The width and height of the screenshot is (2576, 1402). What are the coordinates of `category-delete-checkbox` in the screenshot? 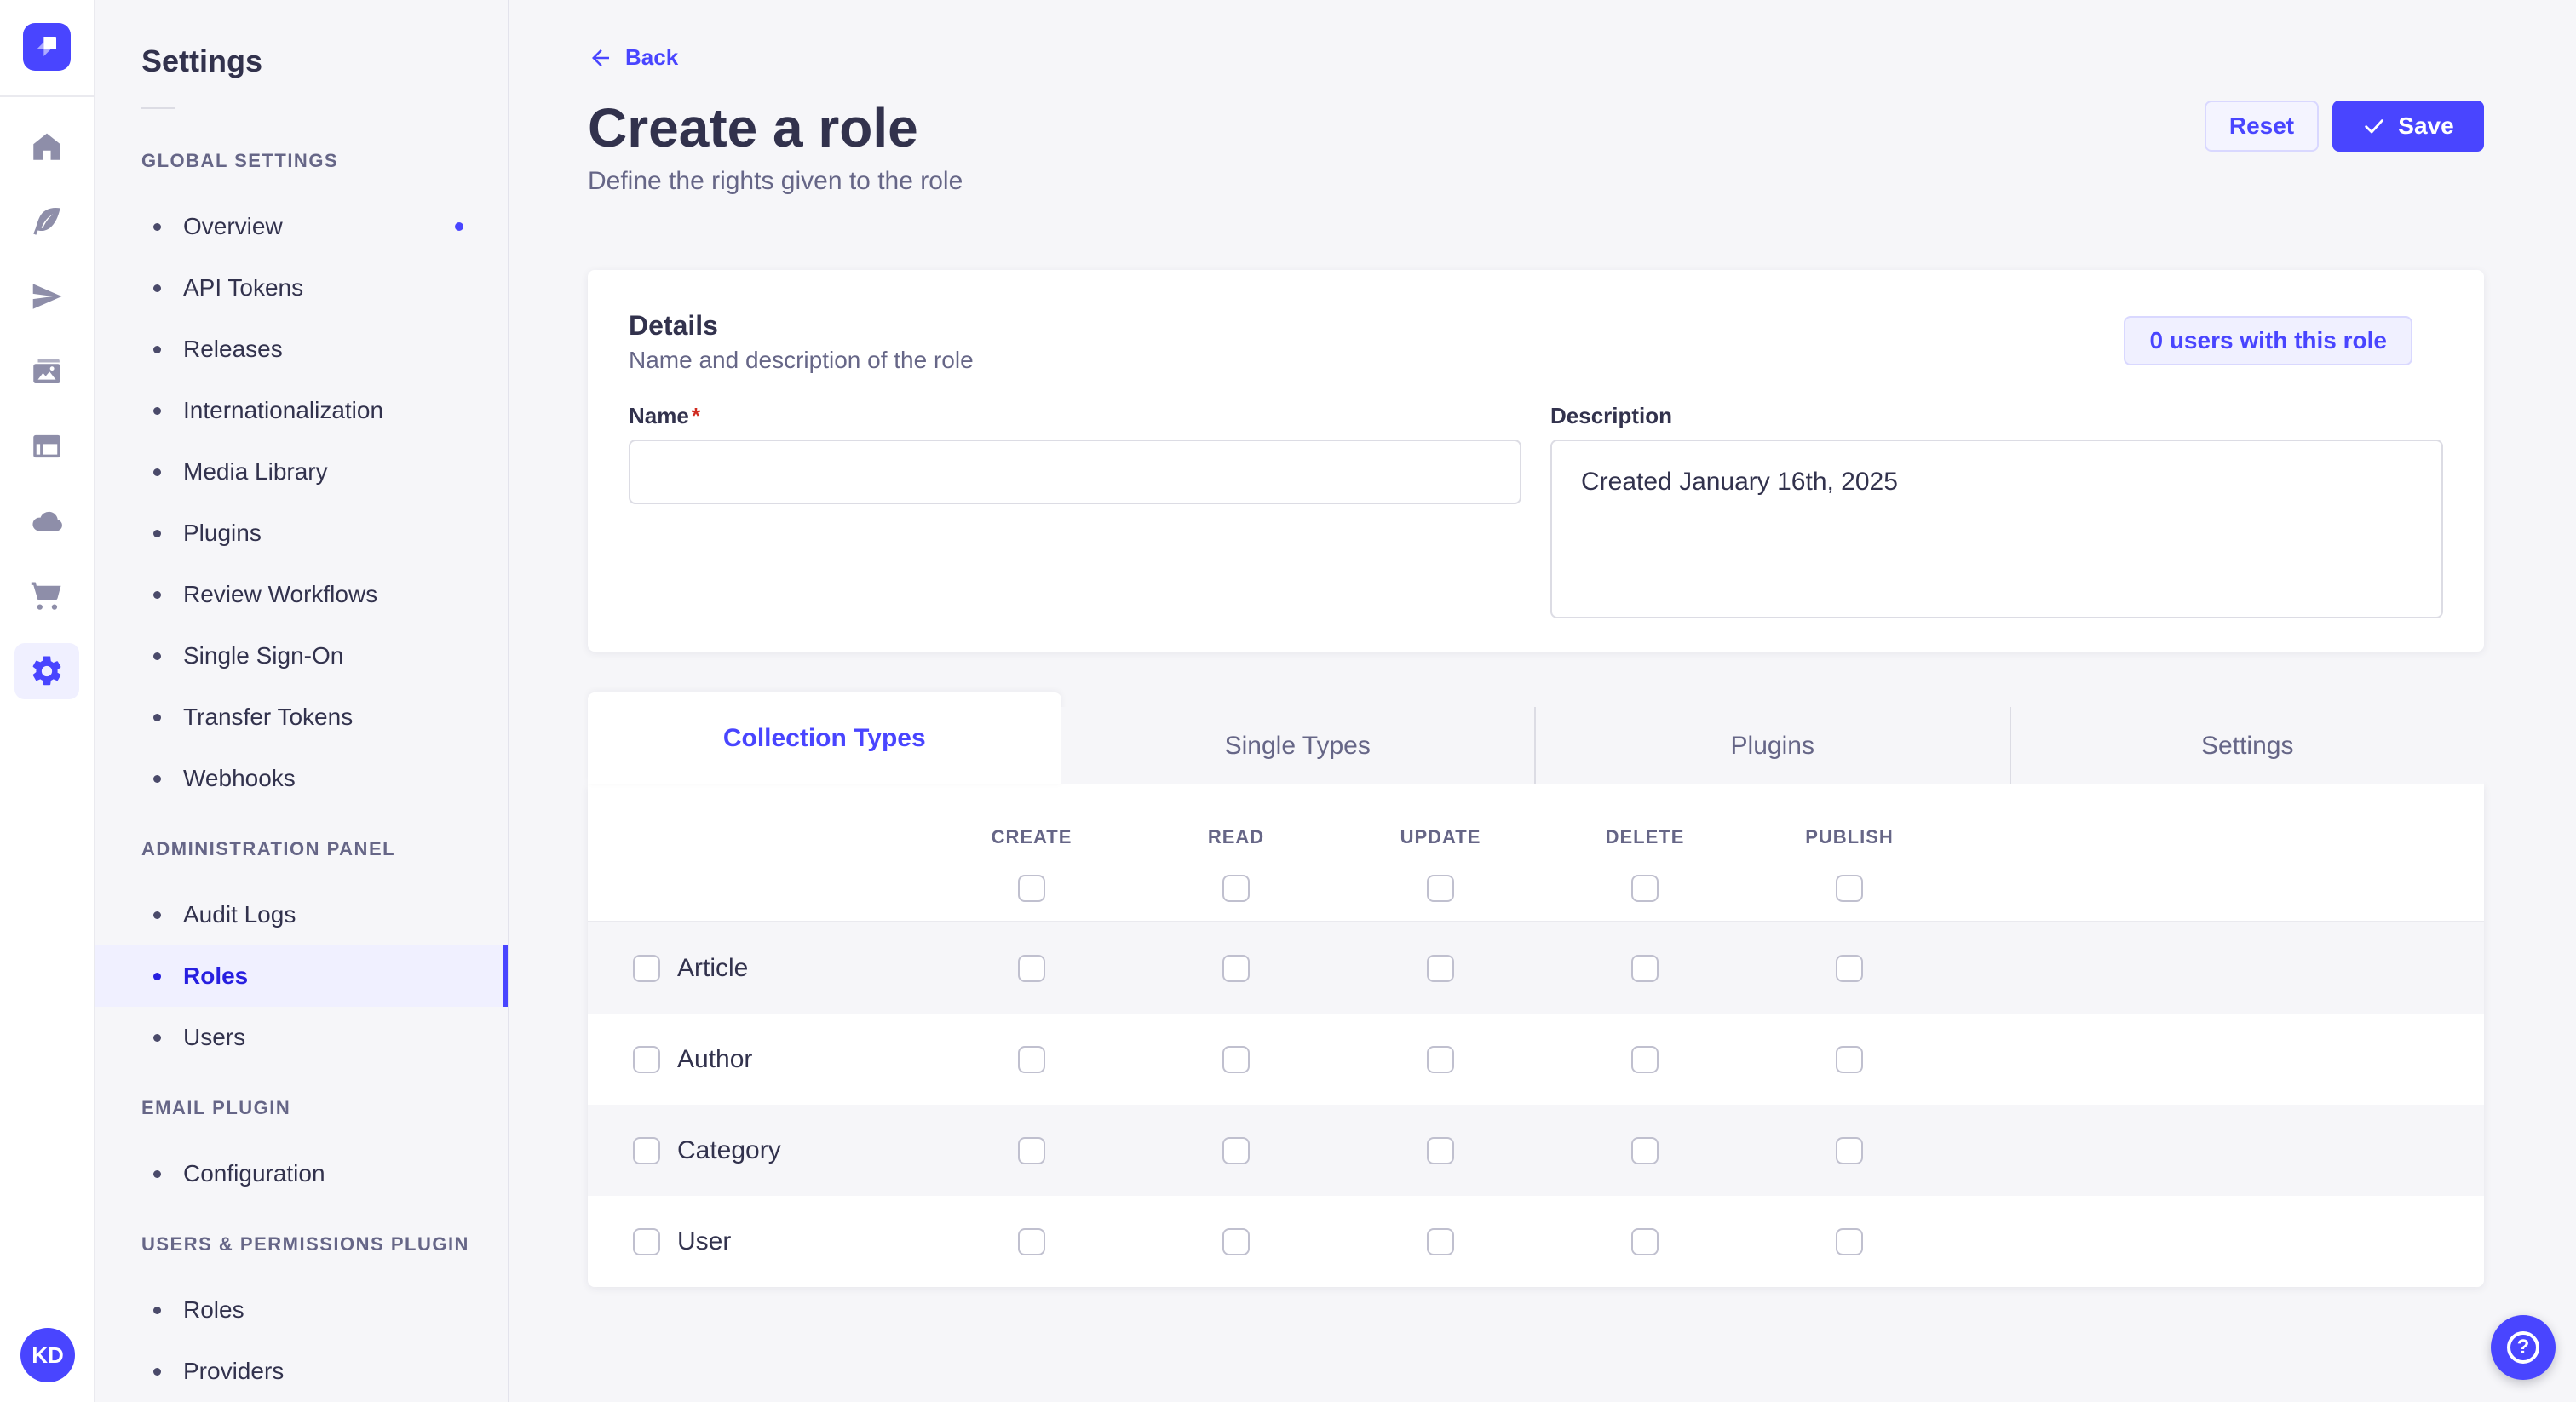 It's located at (1645, 1150).